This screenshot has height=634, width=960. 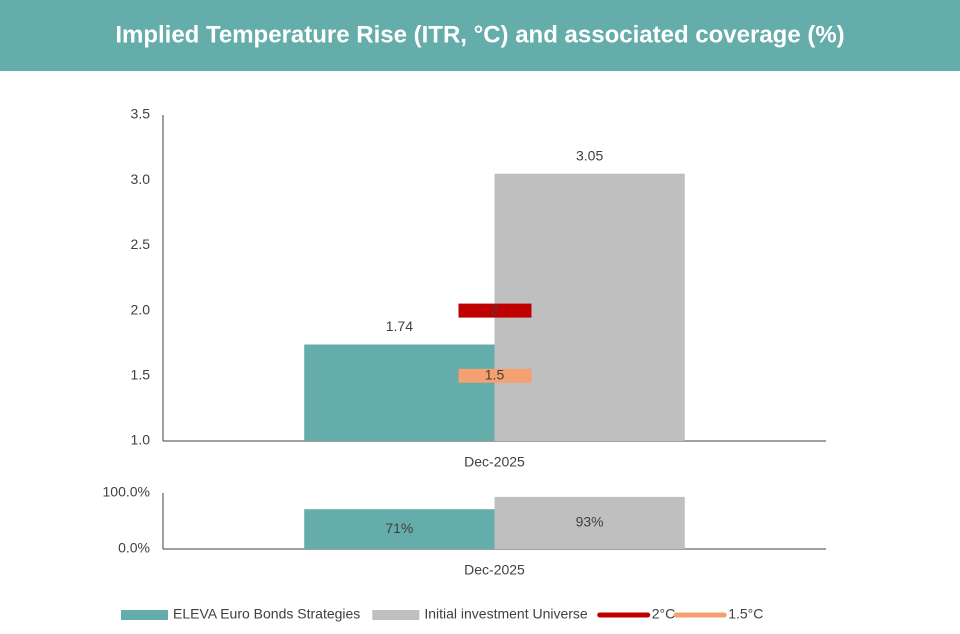 I want to click on data-label: 71%, so click(x=399, y=528).